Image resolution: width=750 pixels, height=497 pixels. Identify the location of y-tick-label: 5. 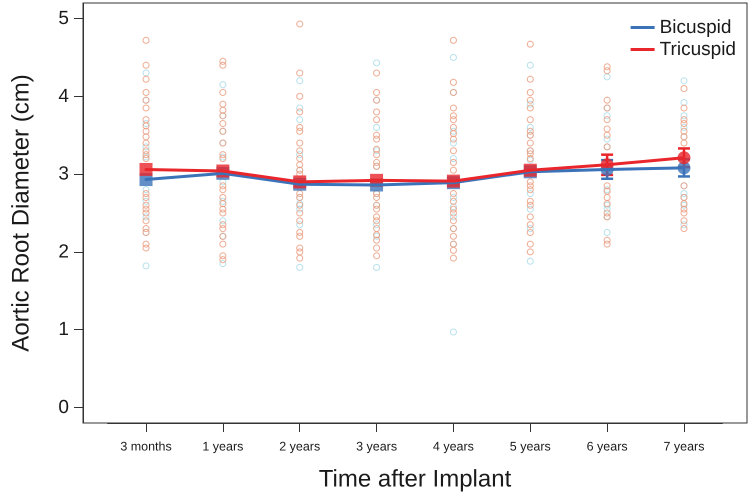
(63, 19).